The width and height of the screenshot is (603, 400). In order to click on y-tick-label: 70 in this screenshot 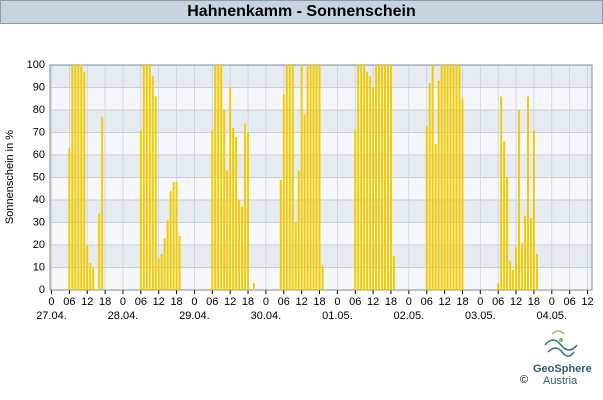, I will do `click(39, 132)`.